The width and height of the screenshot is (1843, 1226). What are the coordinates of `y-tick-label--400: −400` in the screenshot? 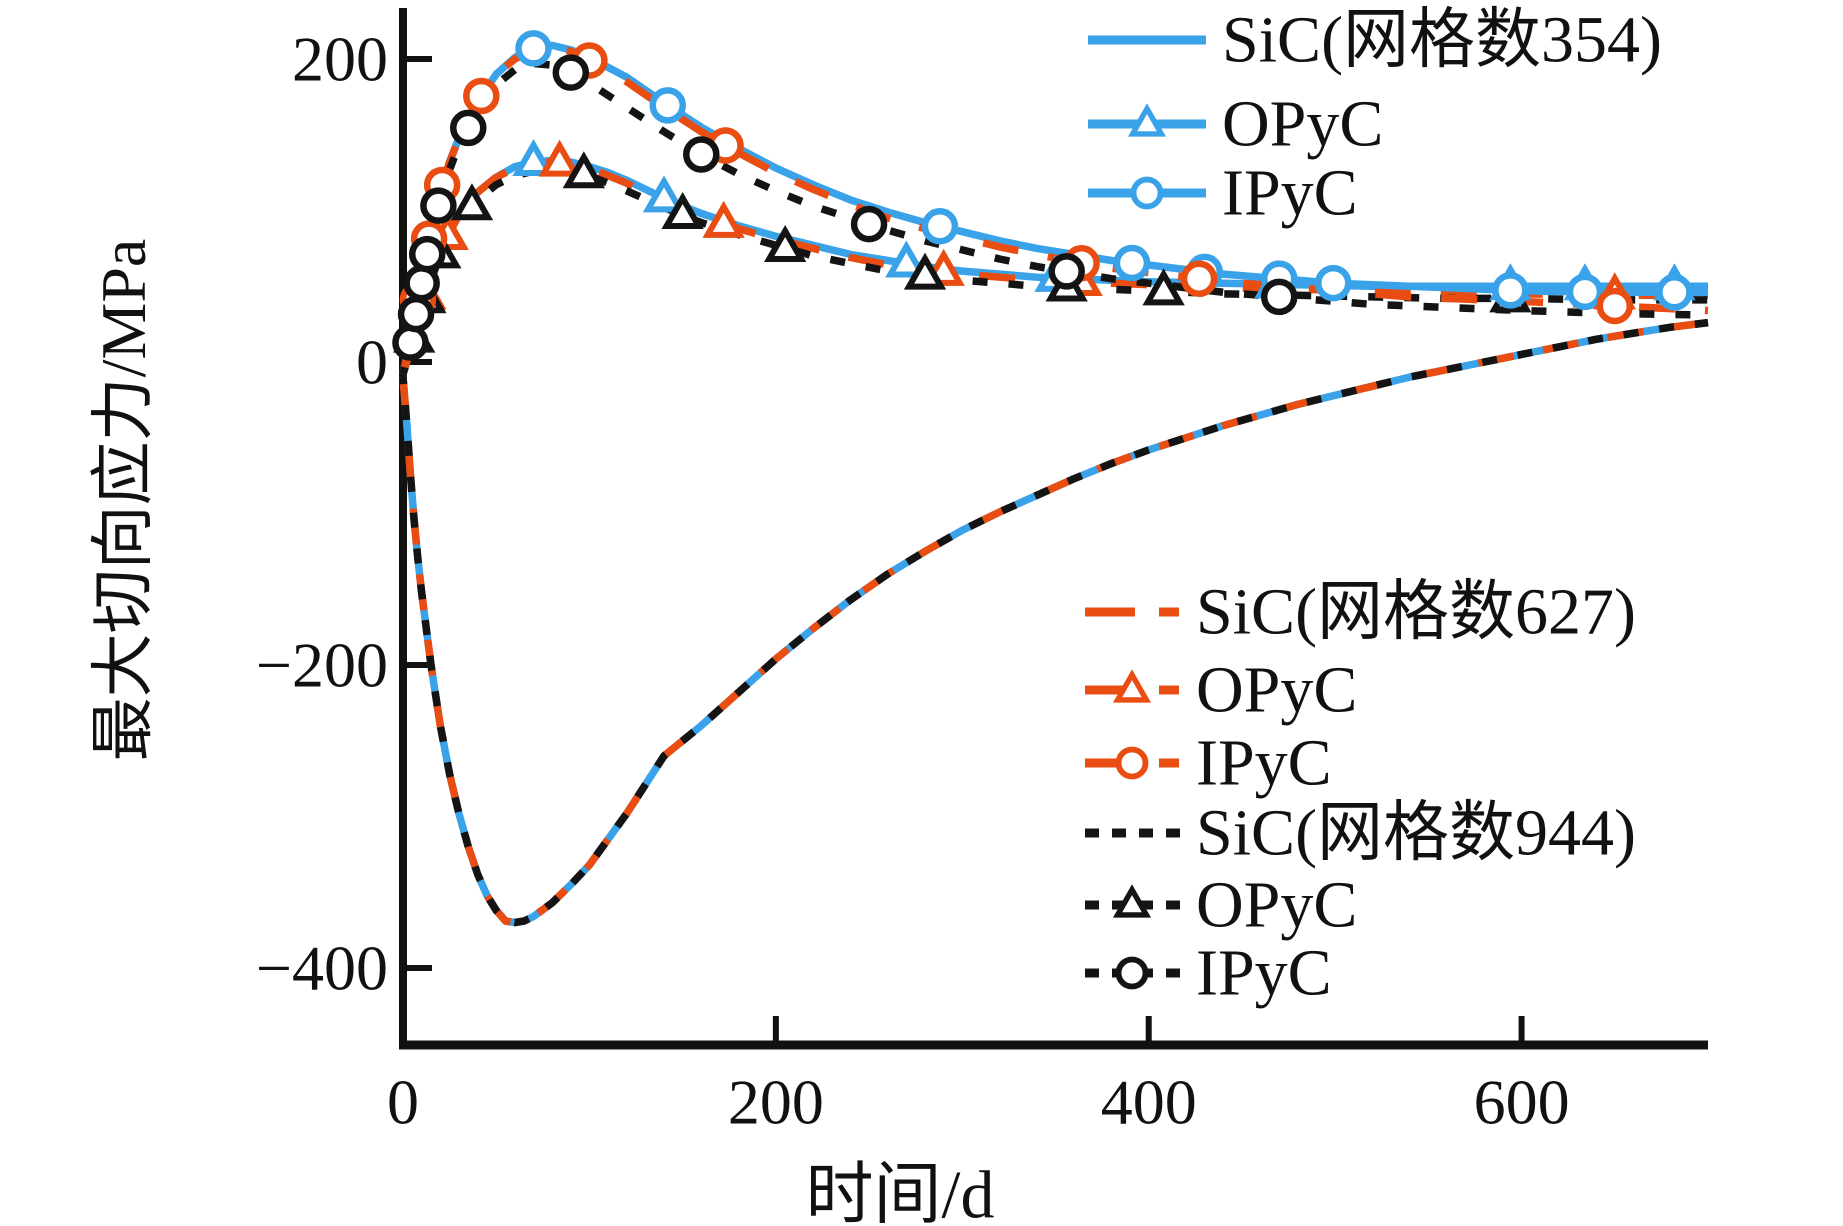 It's located at (322, 968).